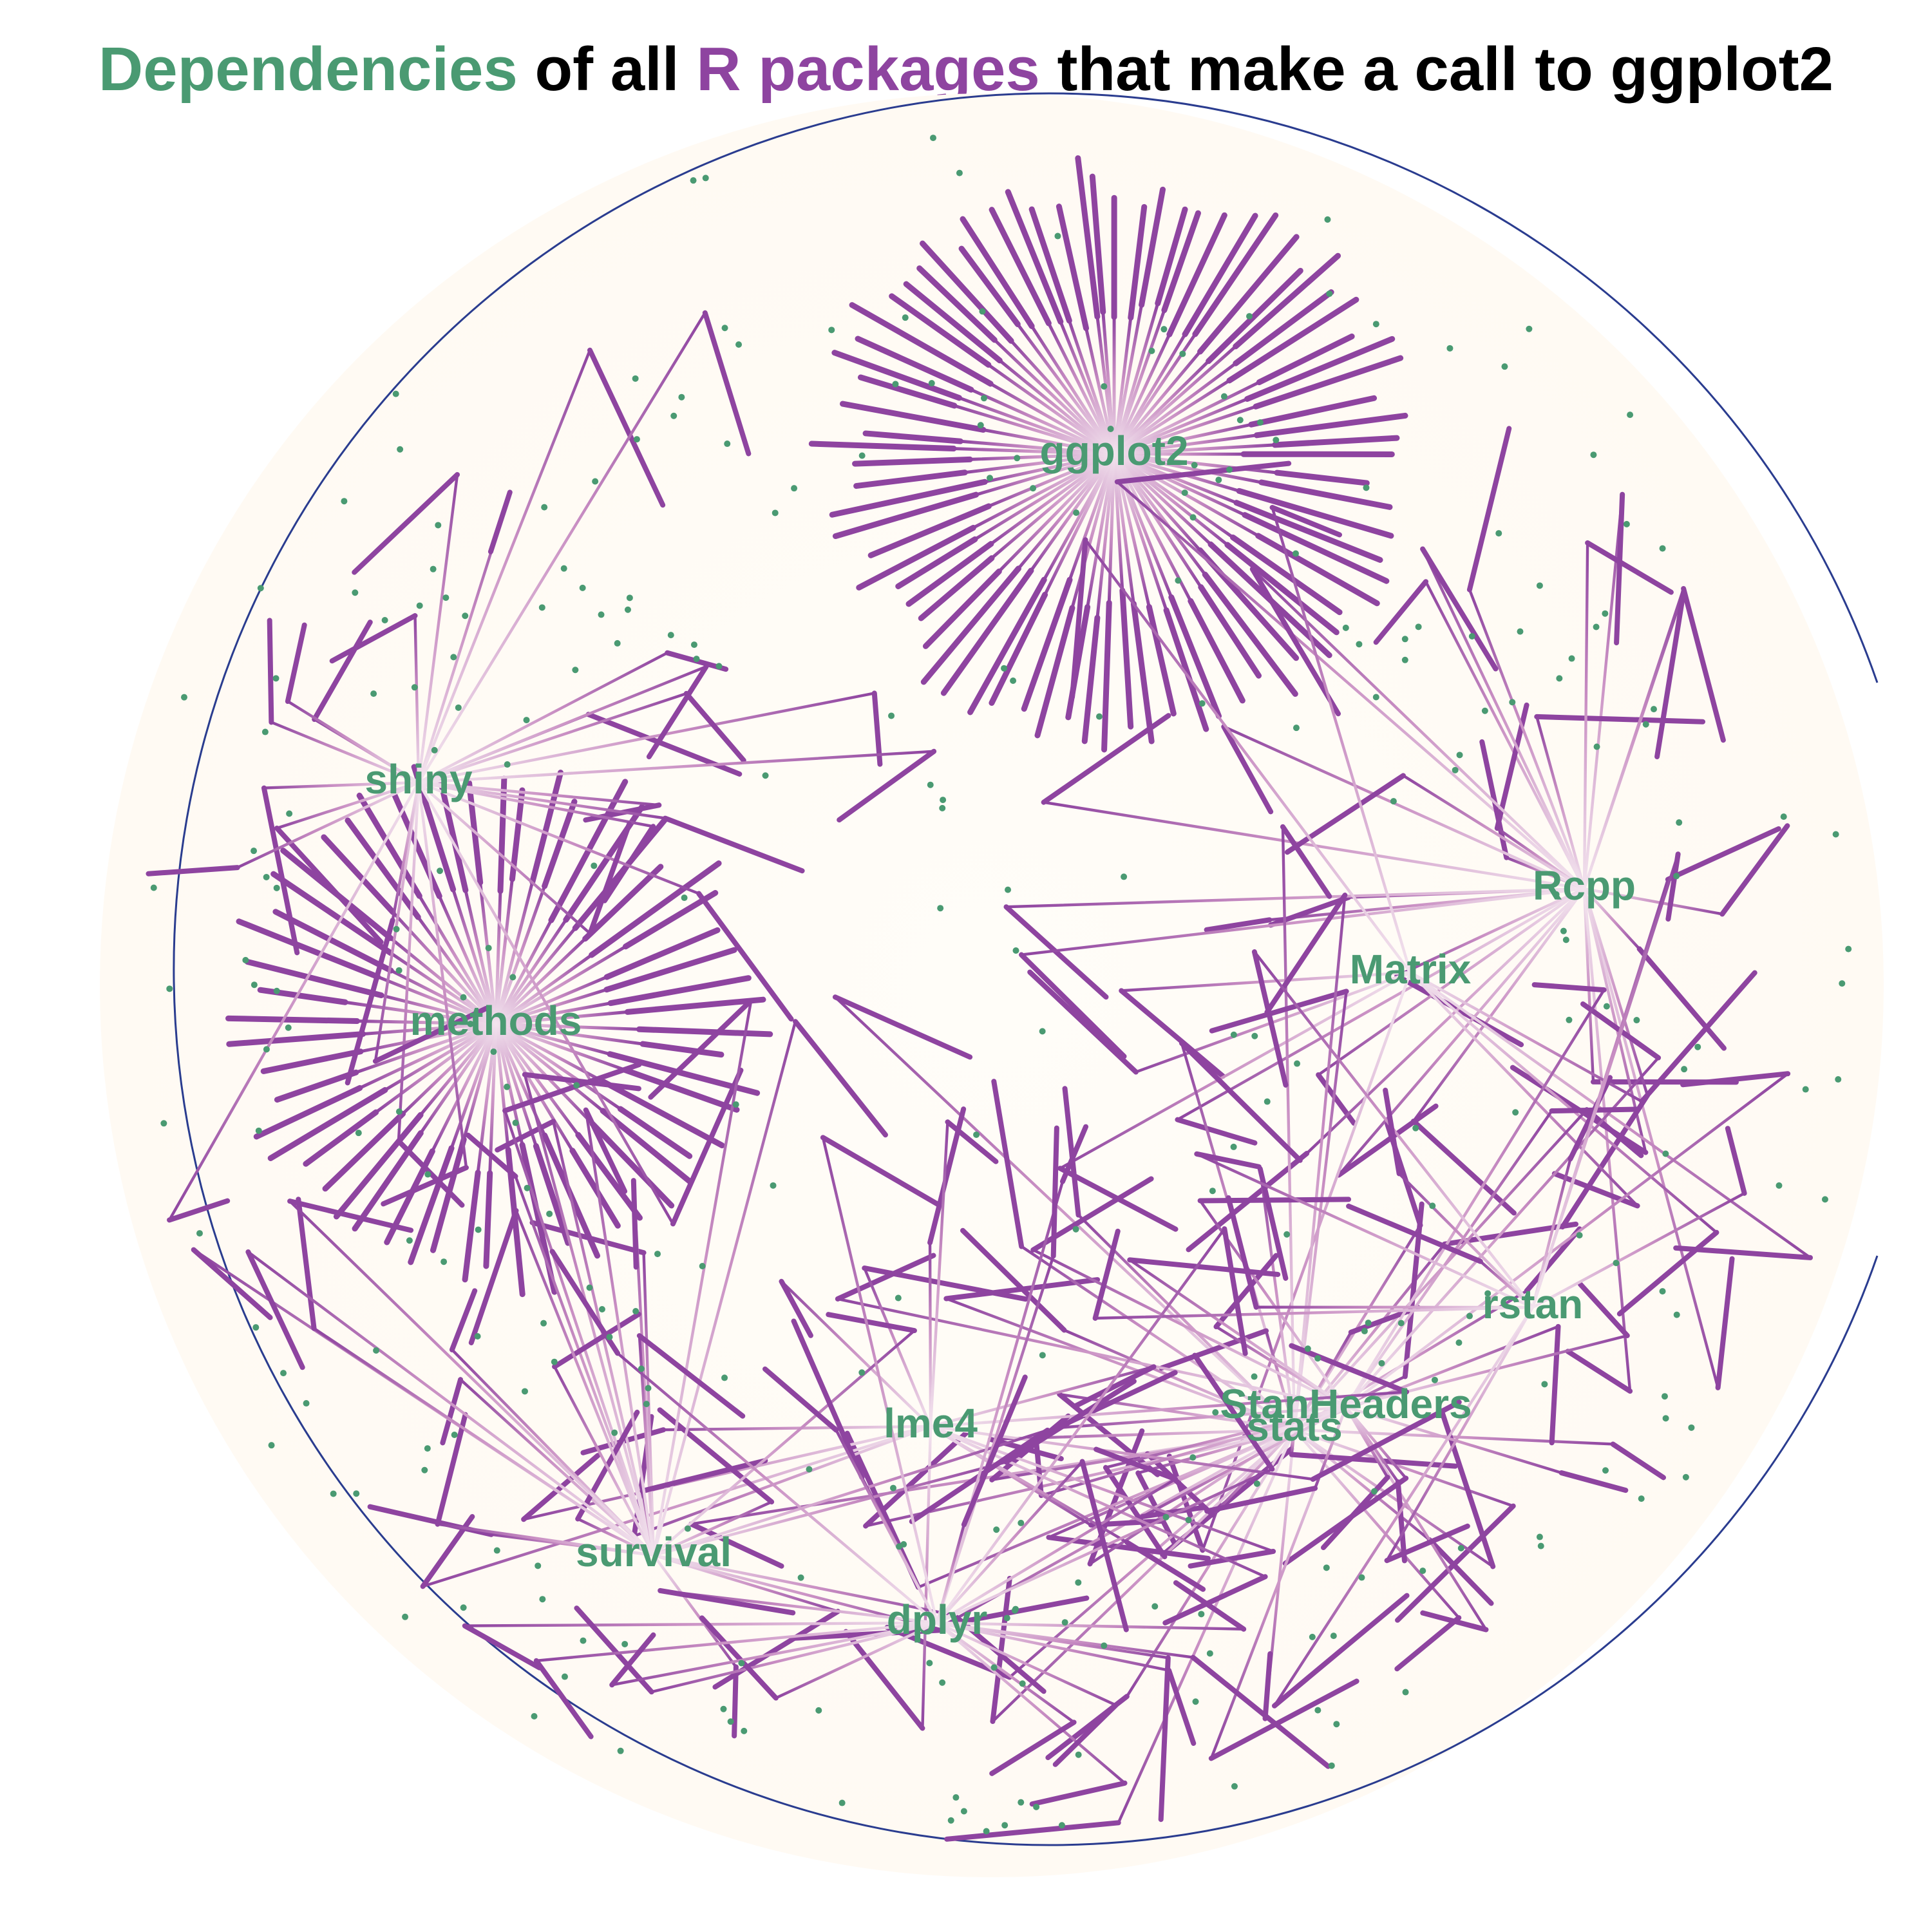  Describe the element at coordinates (1698, 1037) in the screenshot. I see `package-edge-Matrix` at that location.